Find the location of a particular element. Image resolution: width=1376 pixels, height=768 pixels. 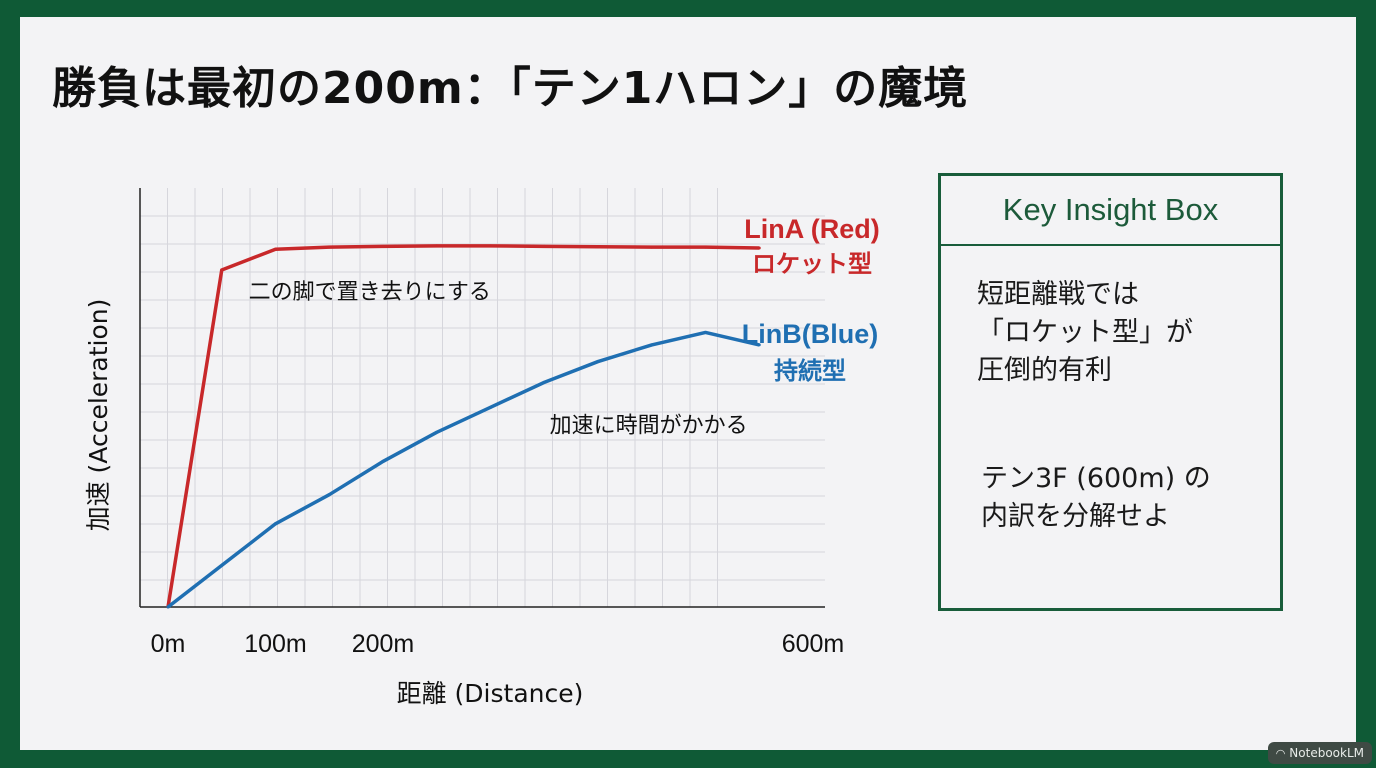

x-tick-label: 200m is located at coordinates (383, 644).